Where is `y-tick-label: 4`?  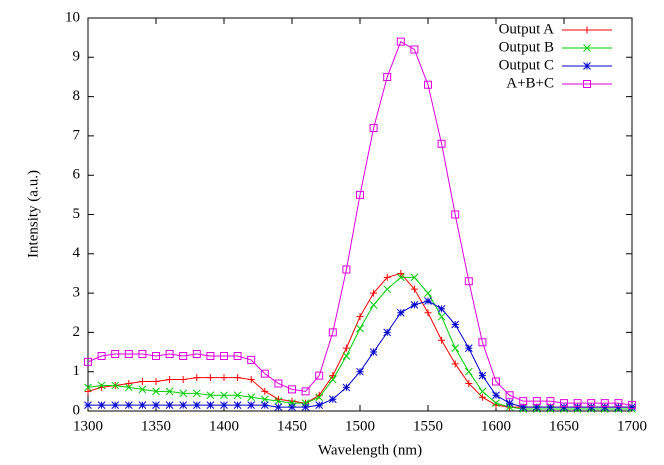
y-tick-label: 4 is located at coordinates (77, 253).